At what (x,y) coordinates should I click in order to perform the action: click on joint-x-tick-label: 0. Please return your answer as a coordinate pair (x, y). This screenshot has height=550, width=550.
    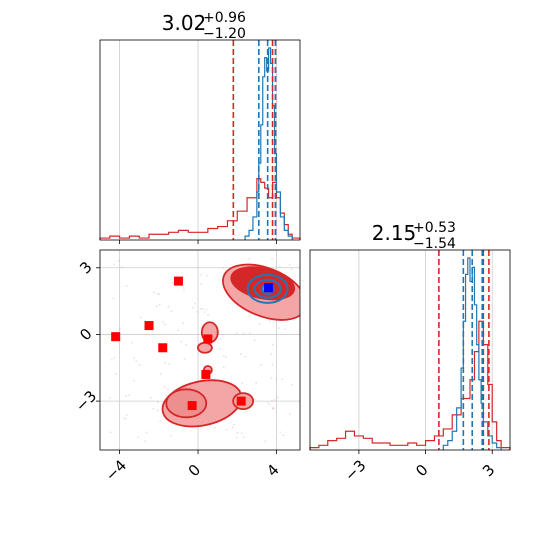
    Looking at the image, I should click on (194, 470).